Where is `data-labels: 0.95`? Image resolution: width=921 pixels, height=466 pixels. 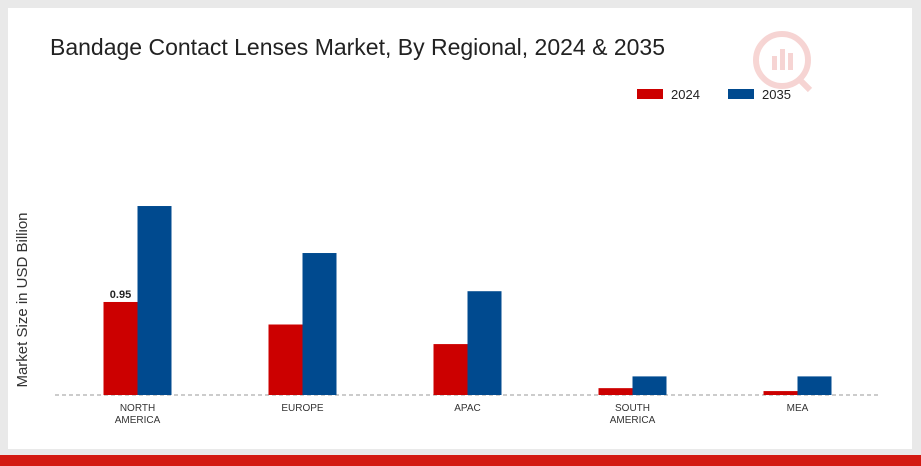 data-labels: 0.95 is located at coordinates (120, 295).